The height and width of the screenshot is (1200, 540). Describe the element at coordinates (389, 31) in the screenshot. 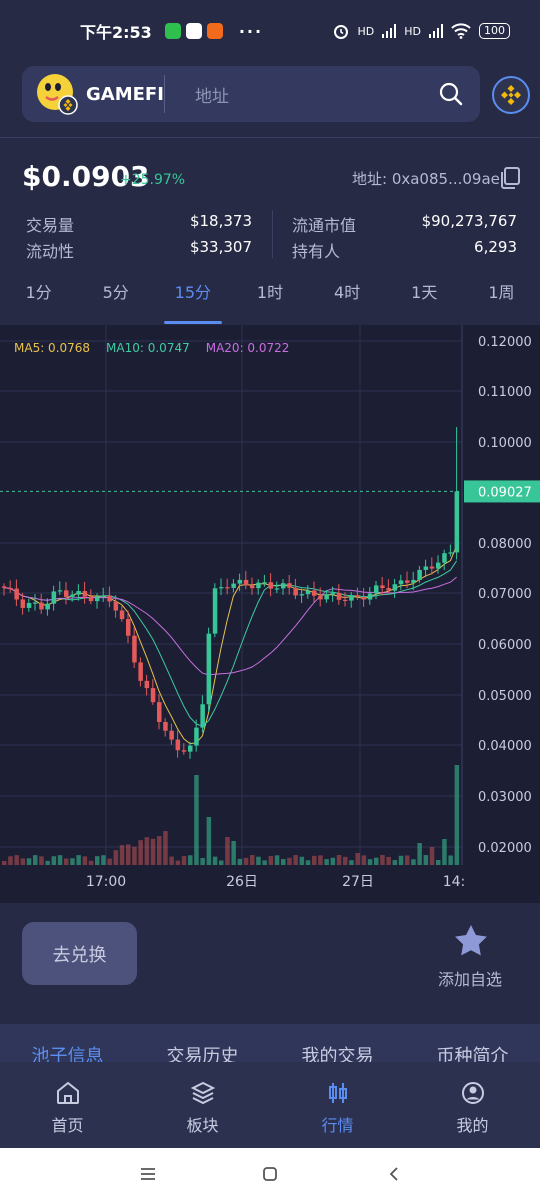

I see `signal-icon` at that location.